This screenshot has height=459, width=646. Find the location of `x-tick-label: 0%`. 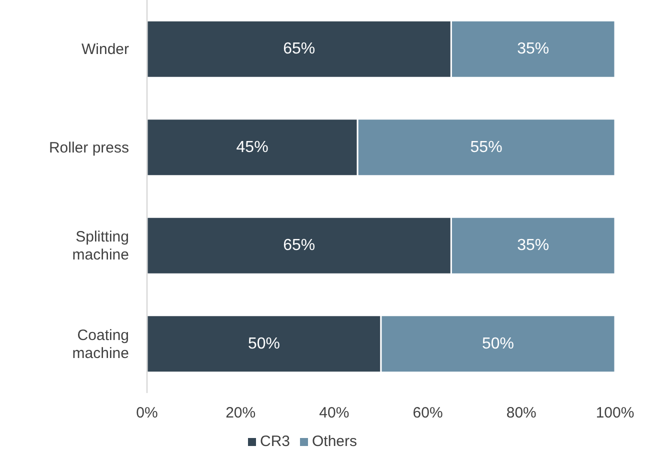

x-tick-label: 0% is located at coordinates (147, 413).